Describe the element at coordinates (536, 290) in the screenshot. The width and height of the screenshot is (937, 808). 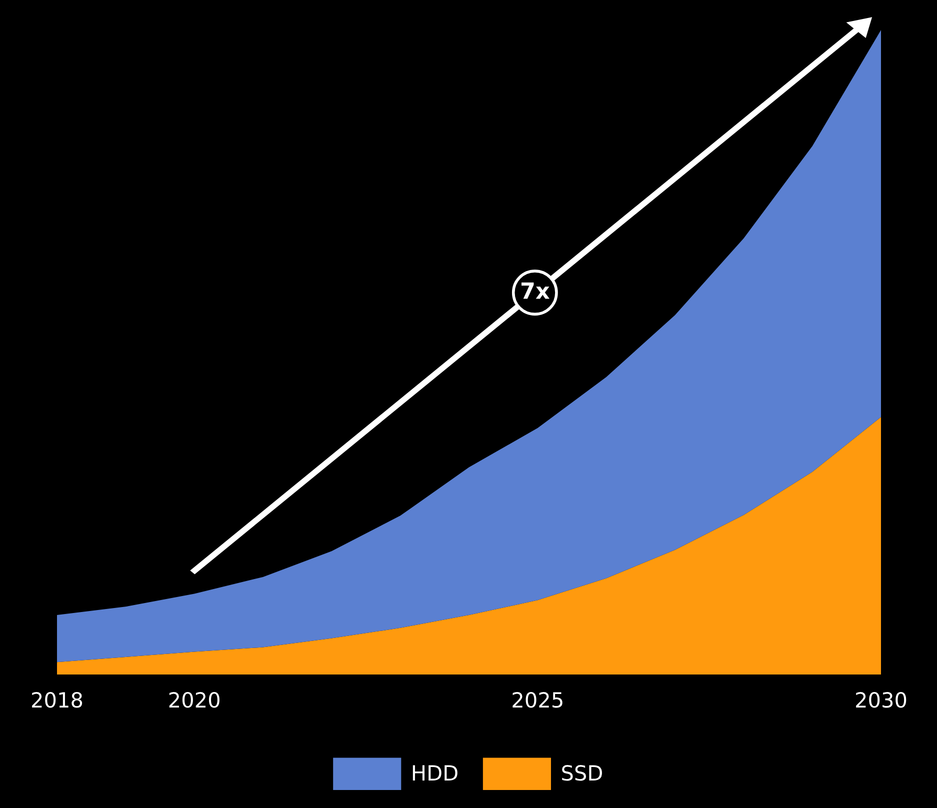
I see `annotation: 7x` at that location.